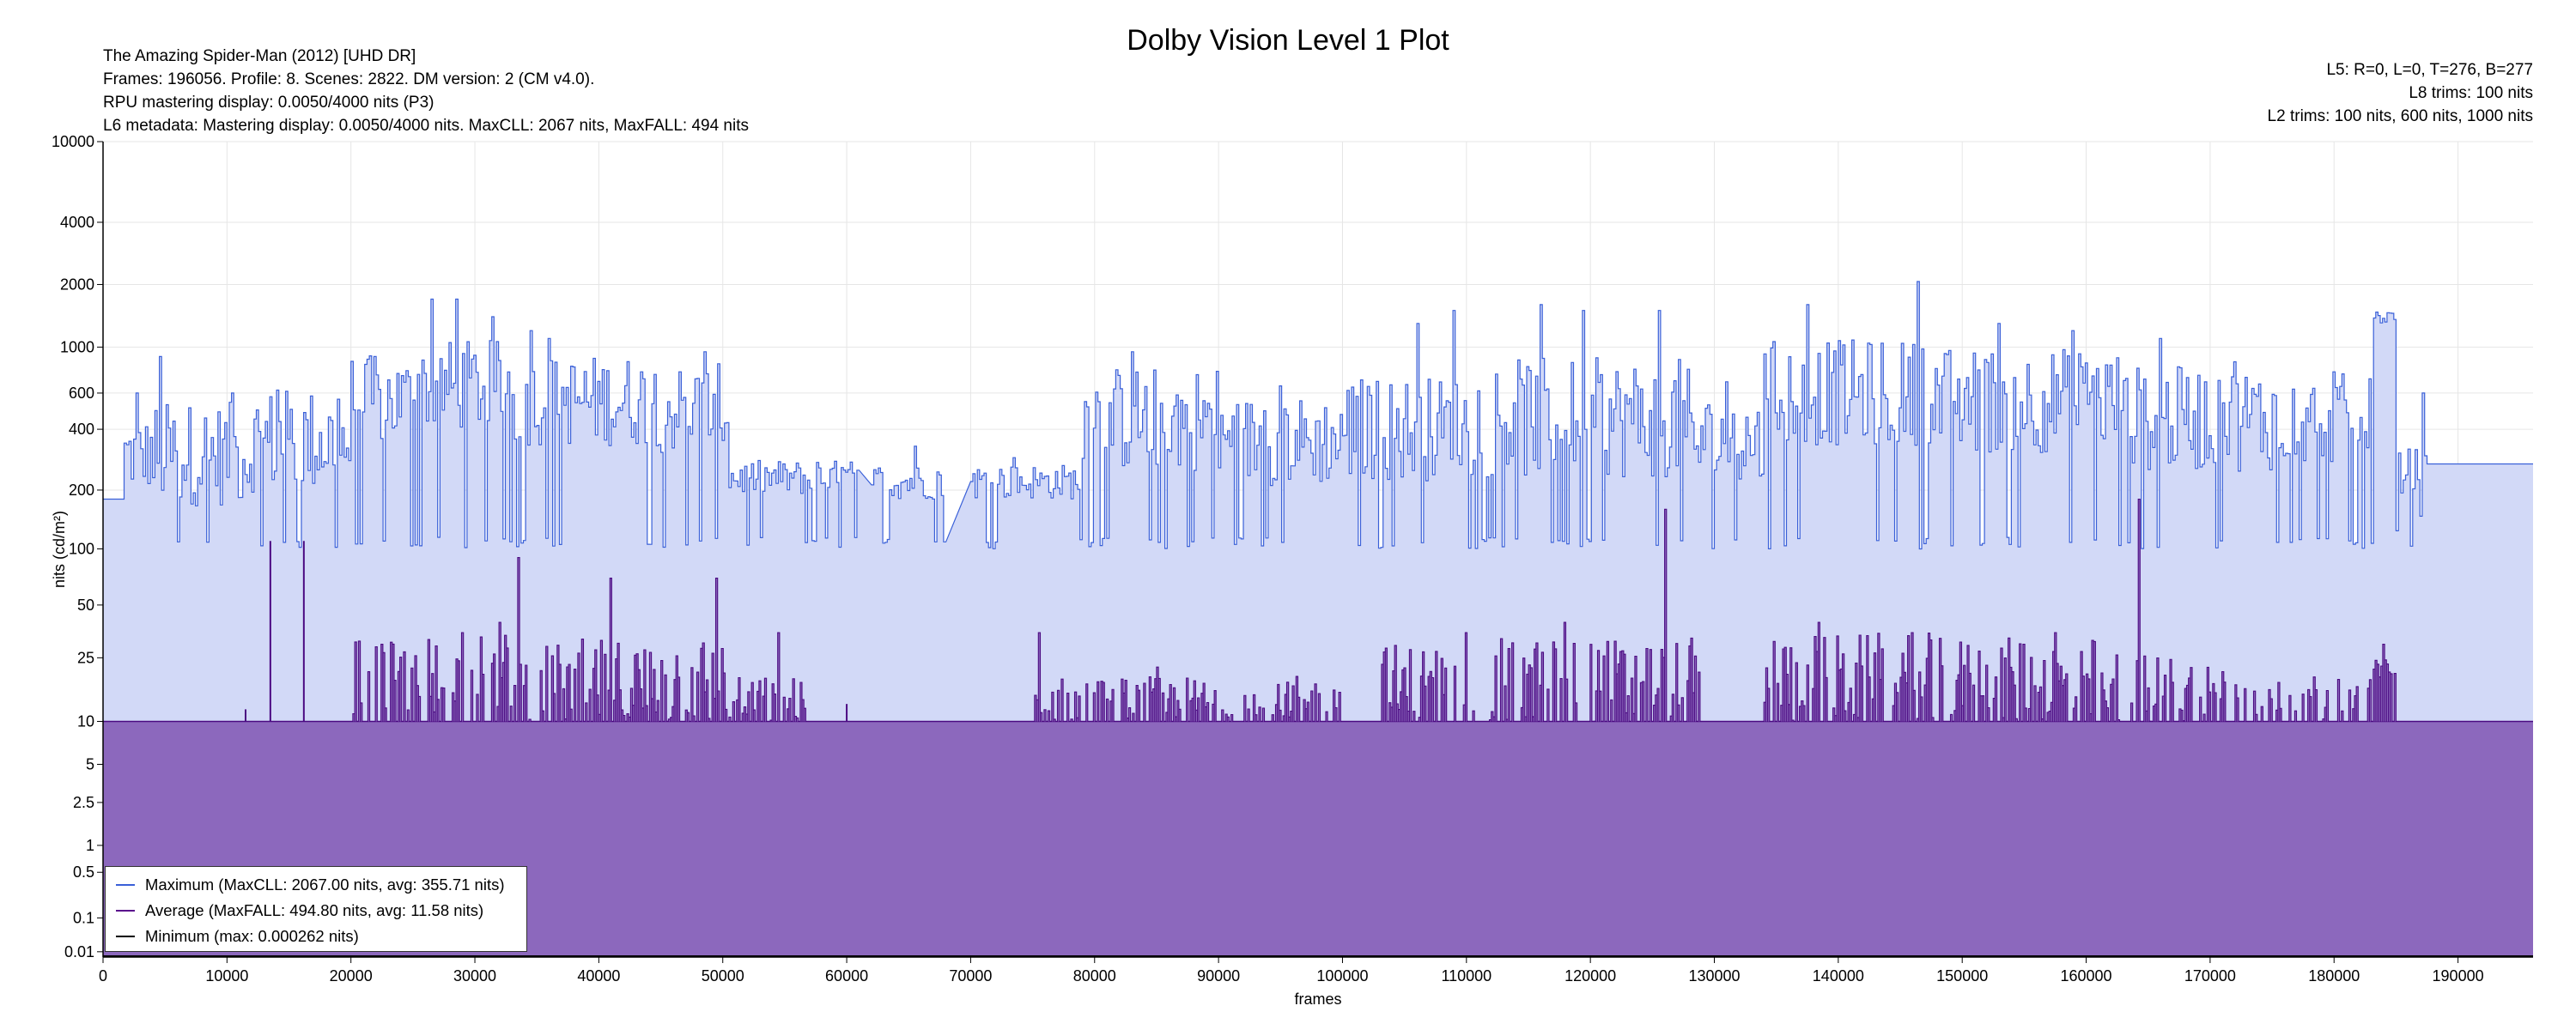 The height and width of the screenshot is (1030, 2576). What do you see at coordinates (83, 802) in the screenshot?
I see `y-tick-label: 2.5` at bounding box center [83, 802].